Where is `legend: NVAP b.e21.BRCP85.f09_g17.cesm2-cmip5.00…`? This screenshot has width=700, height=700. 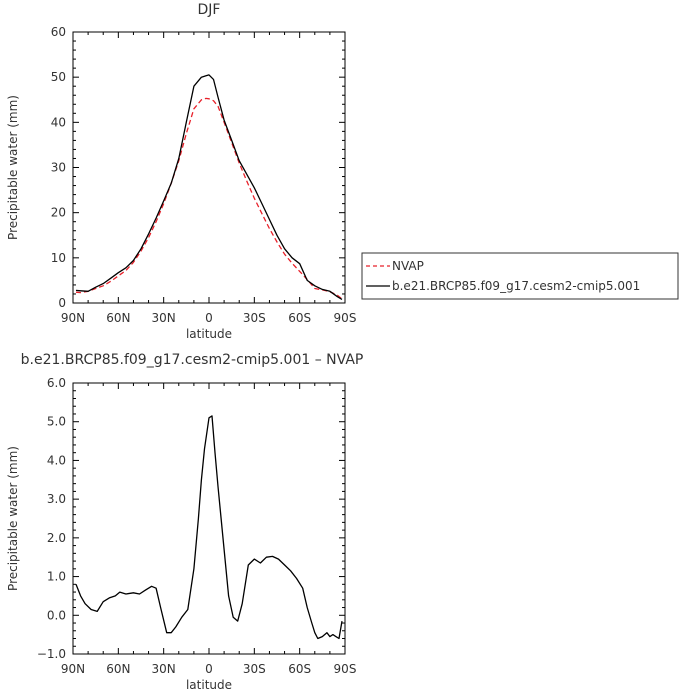
legend: NVAP b.e21.BRCP85.f09_g17.cesm2-cmip5.00… is located at coordinates (520, 276).